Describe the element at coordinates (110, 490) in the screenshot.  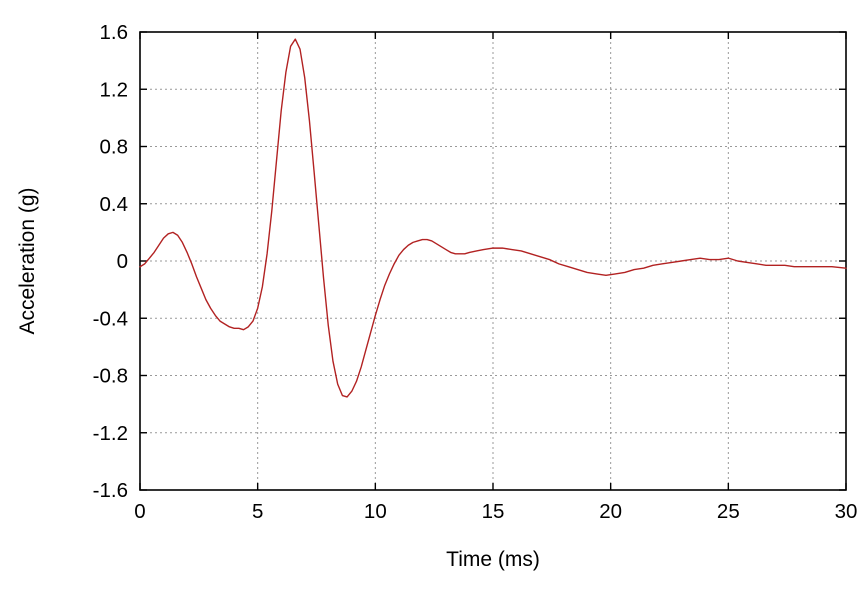
I see `y-tick-label: -1.6` at that location.